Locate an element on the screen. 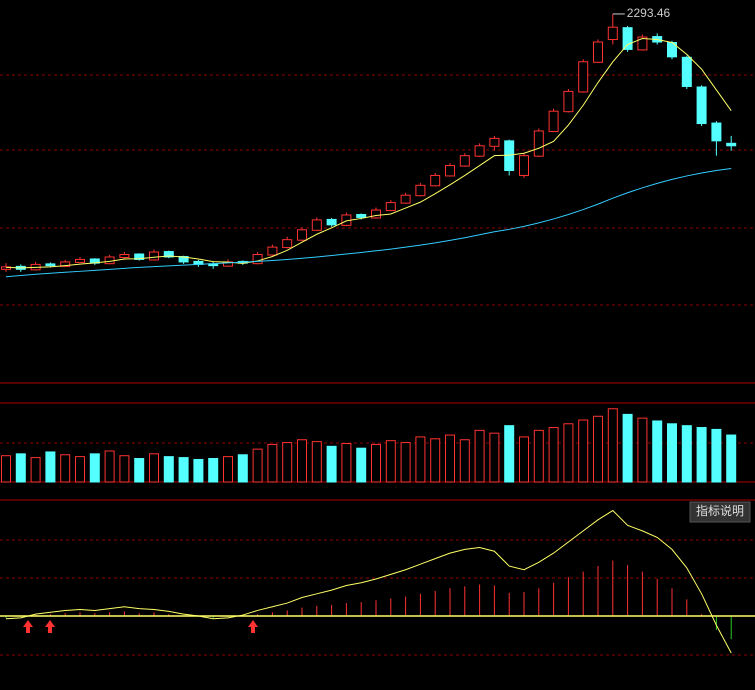 This screenshot has height=690, width=755. indicator-button-label: 指标说明 is located at coordinates (720, 510).